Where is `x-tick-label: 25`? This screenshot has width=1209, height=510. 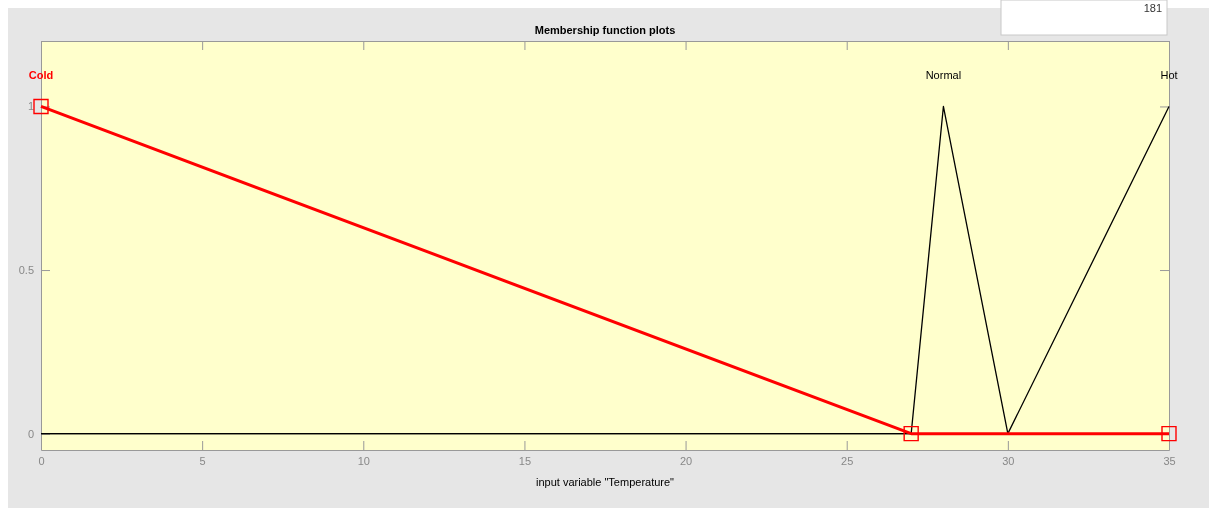
x-tick-label: 25 is located at coordinates (847, 460).